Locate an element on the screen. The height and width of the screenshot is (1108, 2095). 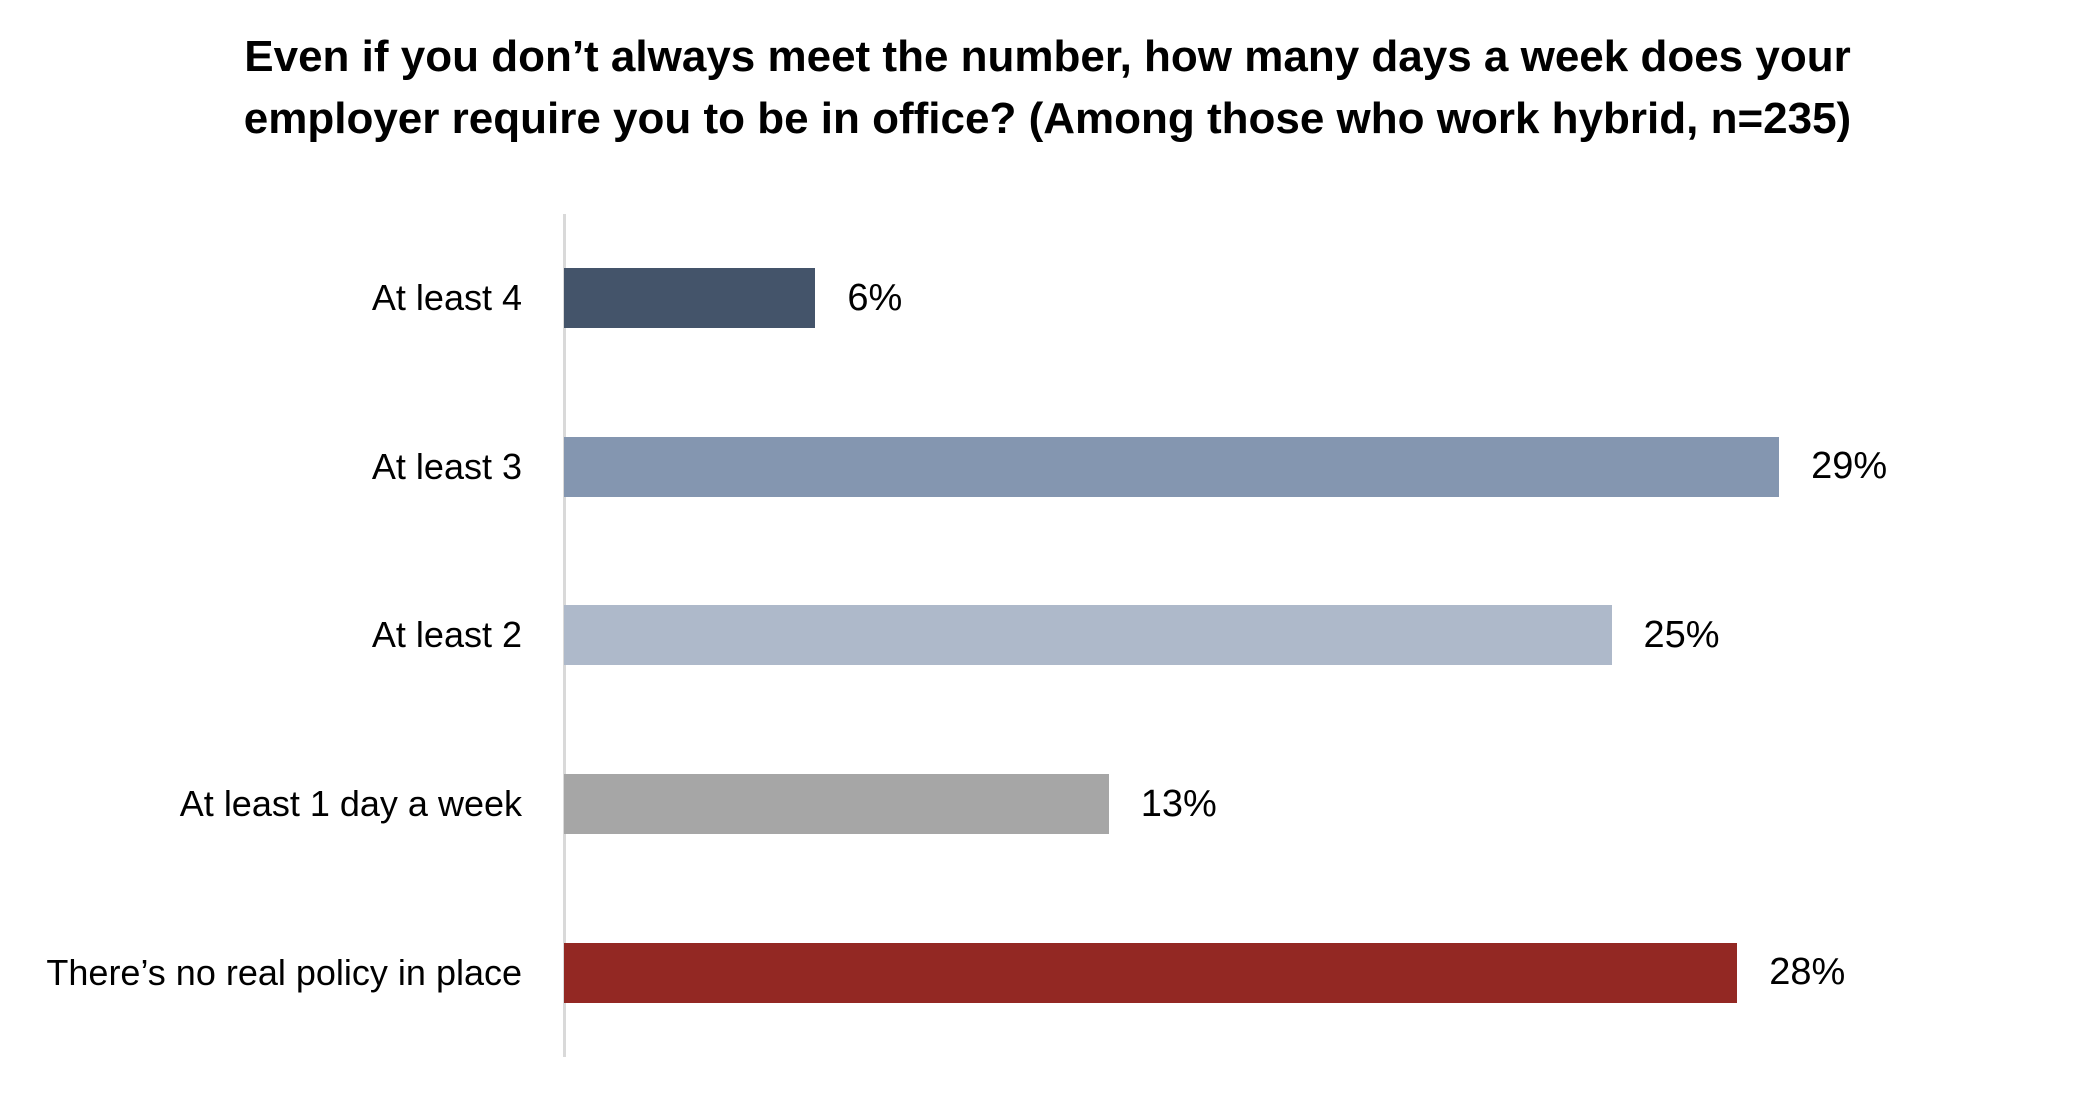
bar-area: 25% is located at coordinates (1329, 635).